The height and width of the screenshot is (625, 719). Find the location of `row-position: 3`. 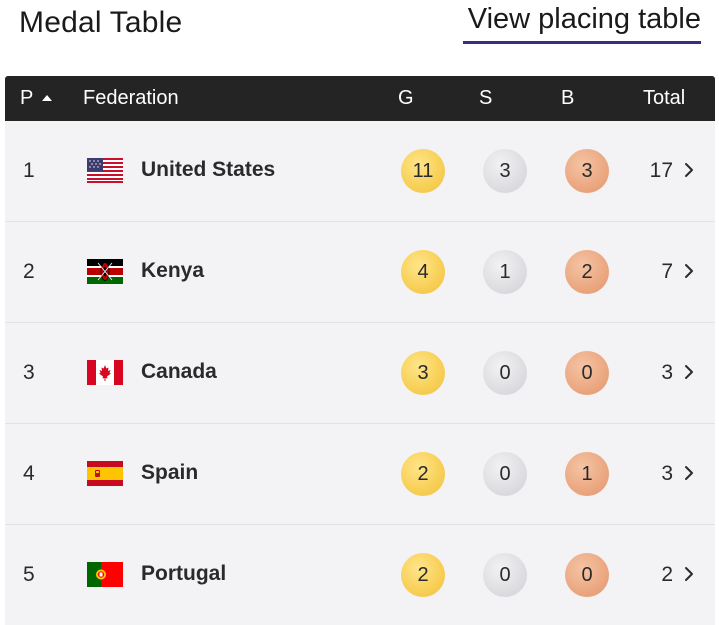

row-position: 3 is located at coordinates (29, 372).